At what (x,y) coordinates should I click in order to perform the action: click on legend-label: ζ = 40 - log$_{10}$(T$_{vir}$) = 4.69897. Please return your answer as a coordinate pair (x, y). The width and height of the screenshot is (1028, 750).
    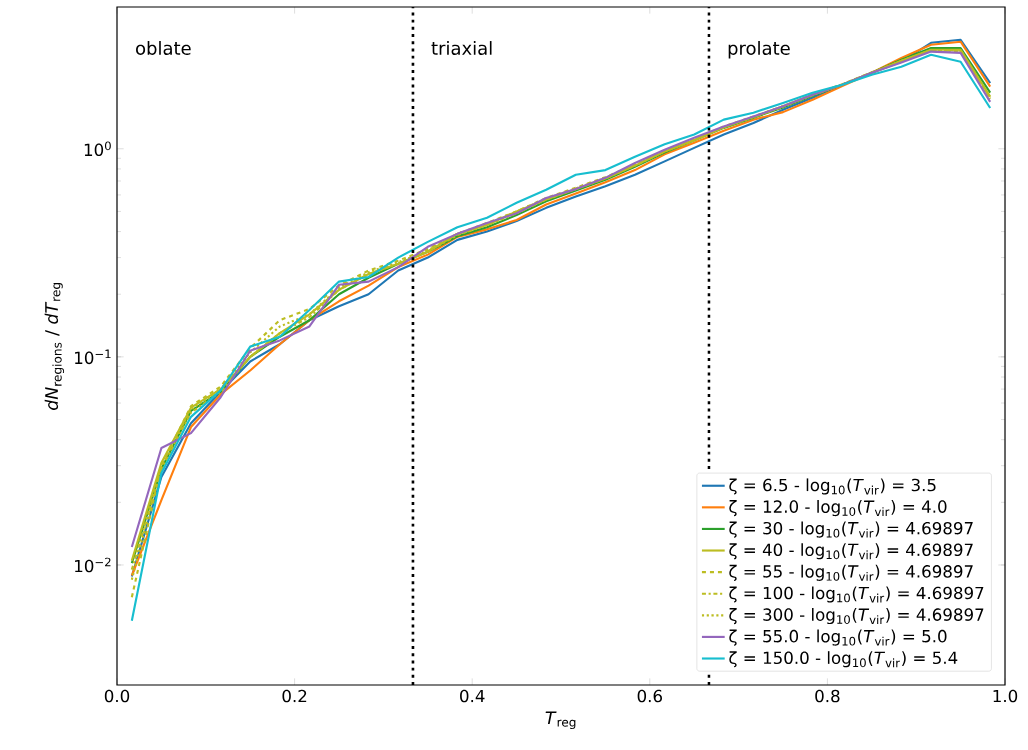
    Looking at the image, I should click on (851, 551).